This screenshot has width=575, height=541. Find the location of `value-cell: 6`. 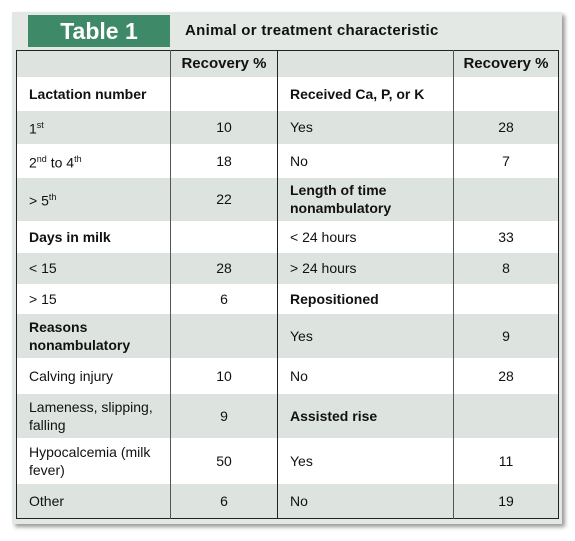

value-cell: 6 is located at coordinates (224, 298).